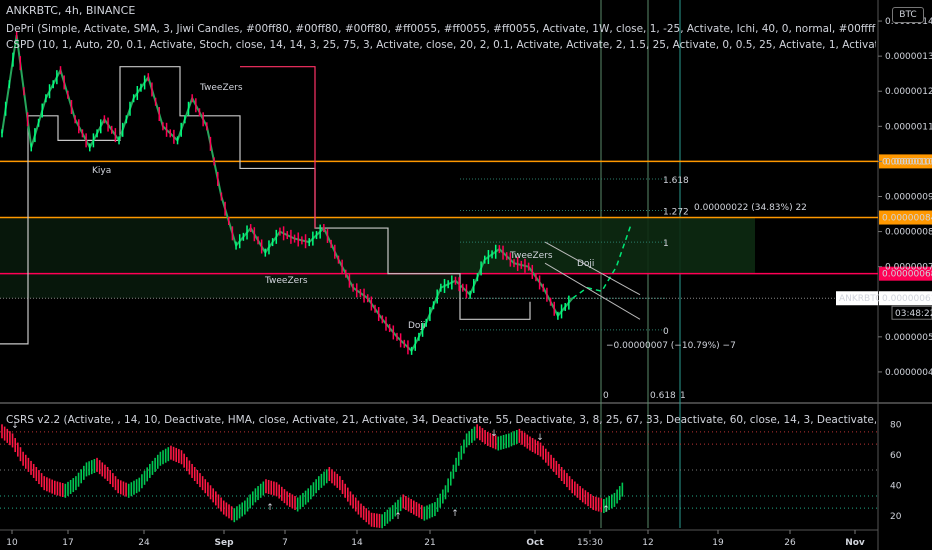 The image size is (932, 550). What do you see at coordinates (647, 543) in the screenshot?
I see `x-tick-label: 12` at bounding box center [647, 543].